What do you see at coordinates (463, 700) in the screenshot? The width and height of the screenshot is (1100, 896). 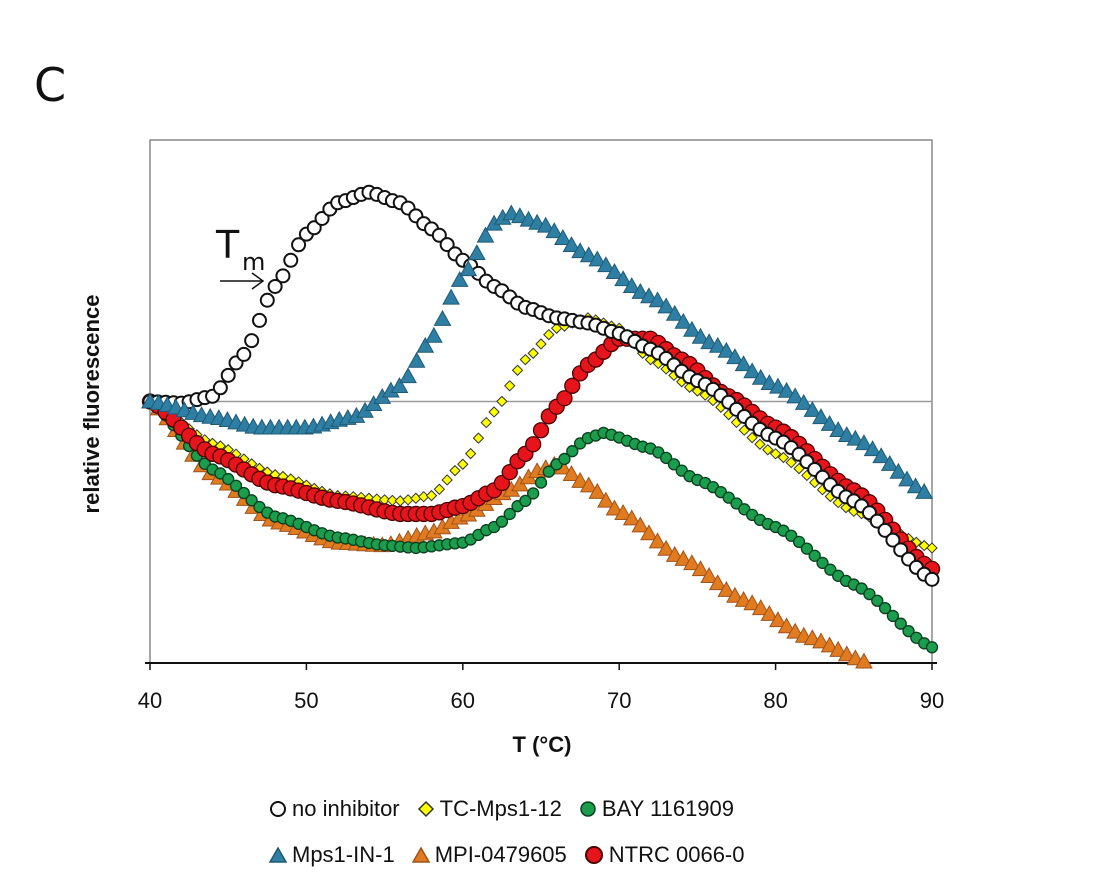 I see `x-tick-label: 60` at bounding box center [463, 700].